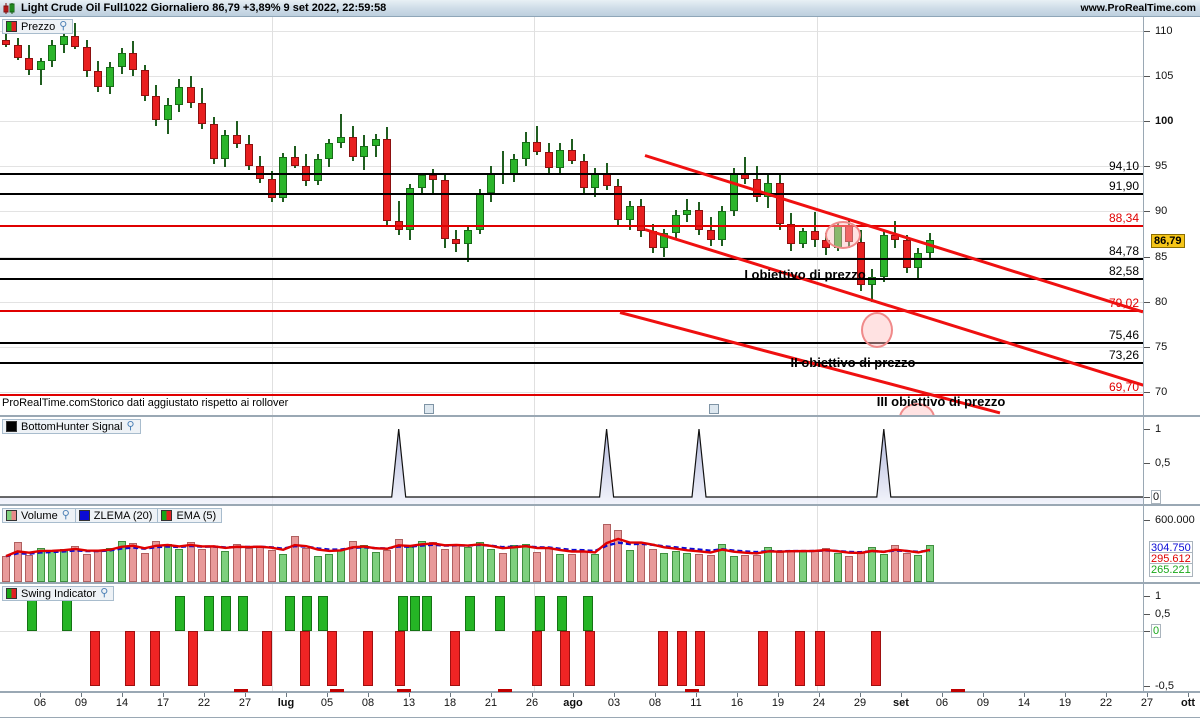 This screenshot has width=1200, height=720. Describe the element at coordinates (1171, 216) in the screenshot. I see `price-scale: 110 105 100 95 90 85 80 75 70 86,79` at that location.